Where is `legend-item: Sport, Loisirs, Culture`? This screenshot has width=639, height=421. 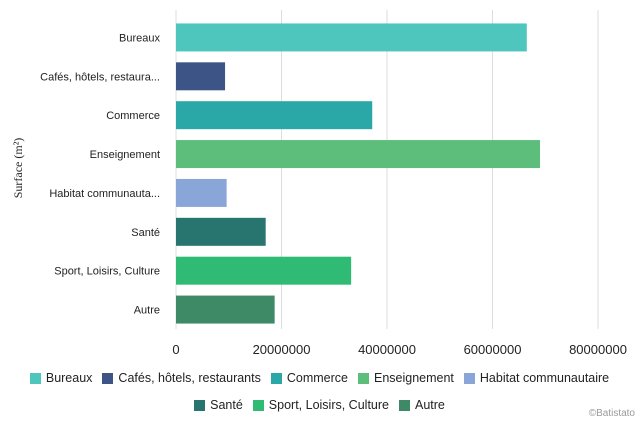
legend-item: Sport, Loisirs, Culture is located at coordinates (320, 405).